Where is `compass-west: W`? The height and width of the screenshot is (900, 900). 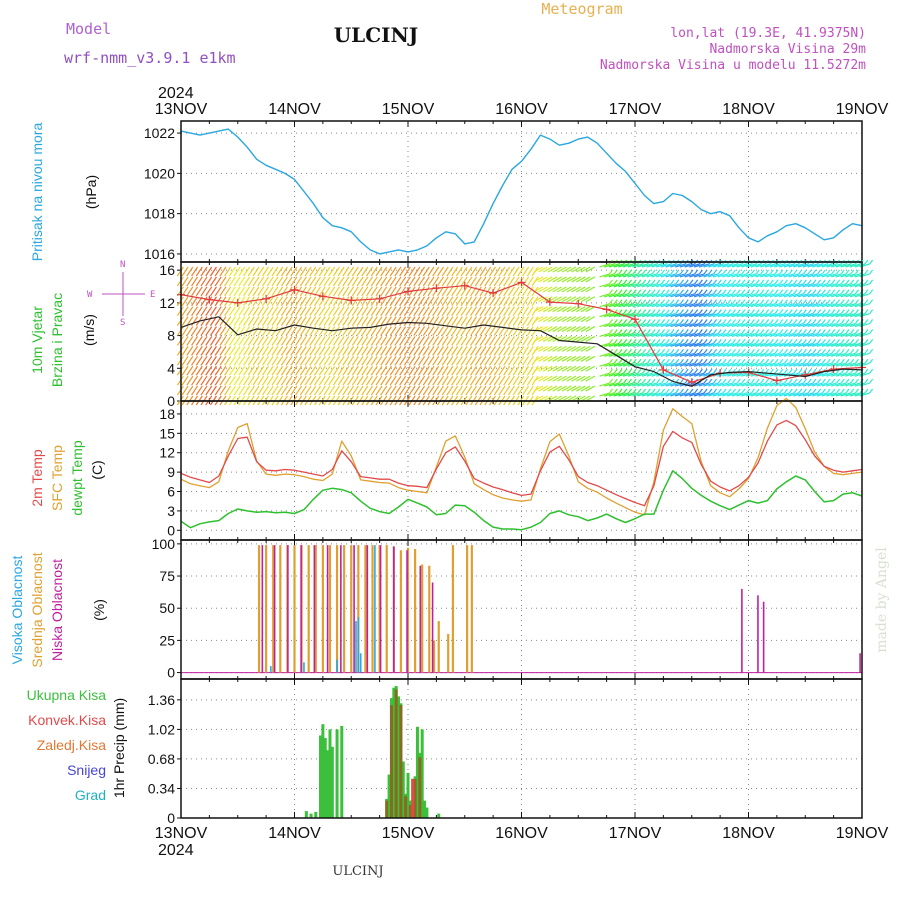 compass-west: W is located at coordinates (90, 295).